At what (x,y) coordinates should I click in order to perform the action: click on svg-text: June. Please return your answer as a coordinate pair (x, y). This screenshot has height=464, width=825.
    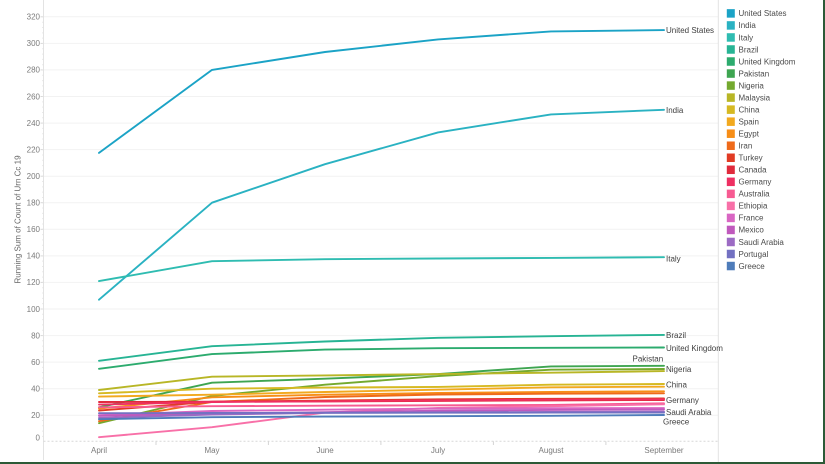
    Looking at the image, I should click on (325, 450).